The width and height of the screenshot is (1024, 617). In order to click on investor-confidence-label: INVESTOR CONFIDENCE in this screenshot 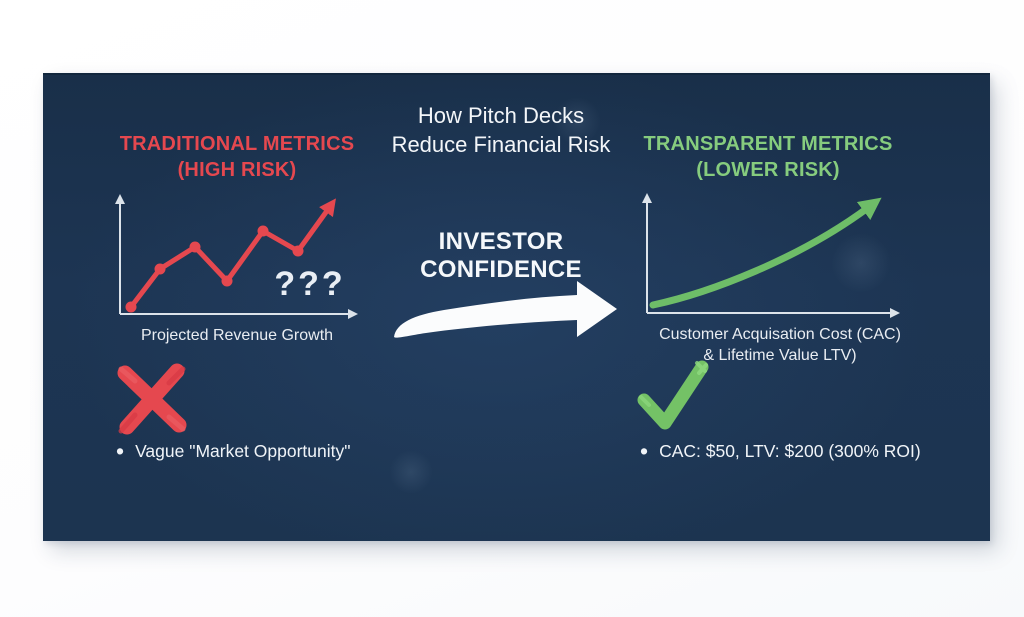, I will do `click(501, 256)`.